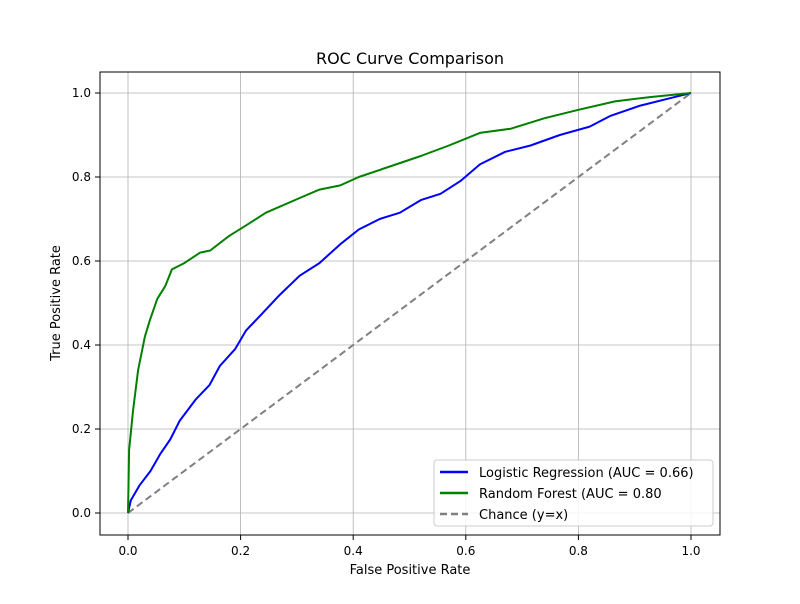  Describe the element at coordinates (81, 261) in the screenshot. I see `y-tick-label: 0.6` at that location.